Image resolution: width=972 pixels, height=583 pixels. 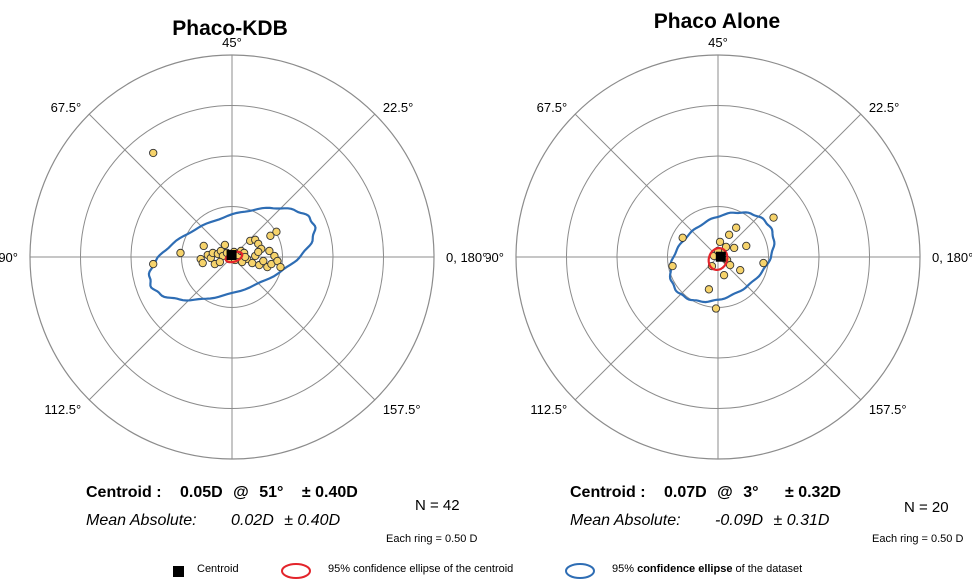 What do you see at coordinates (751, 492) in the screenshot?
I see `centroid-axis: 3°` at bounding box center [751, 492].